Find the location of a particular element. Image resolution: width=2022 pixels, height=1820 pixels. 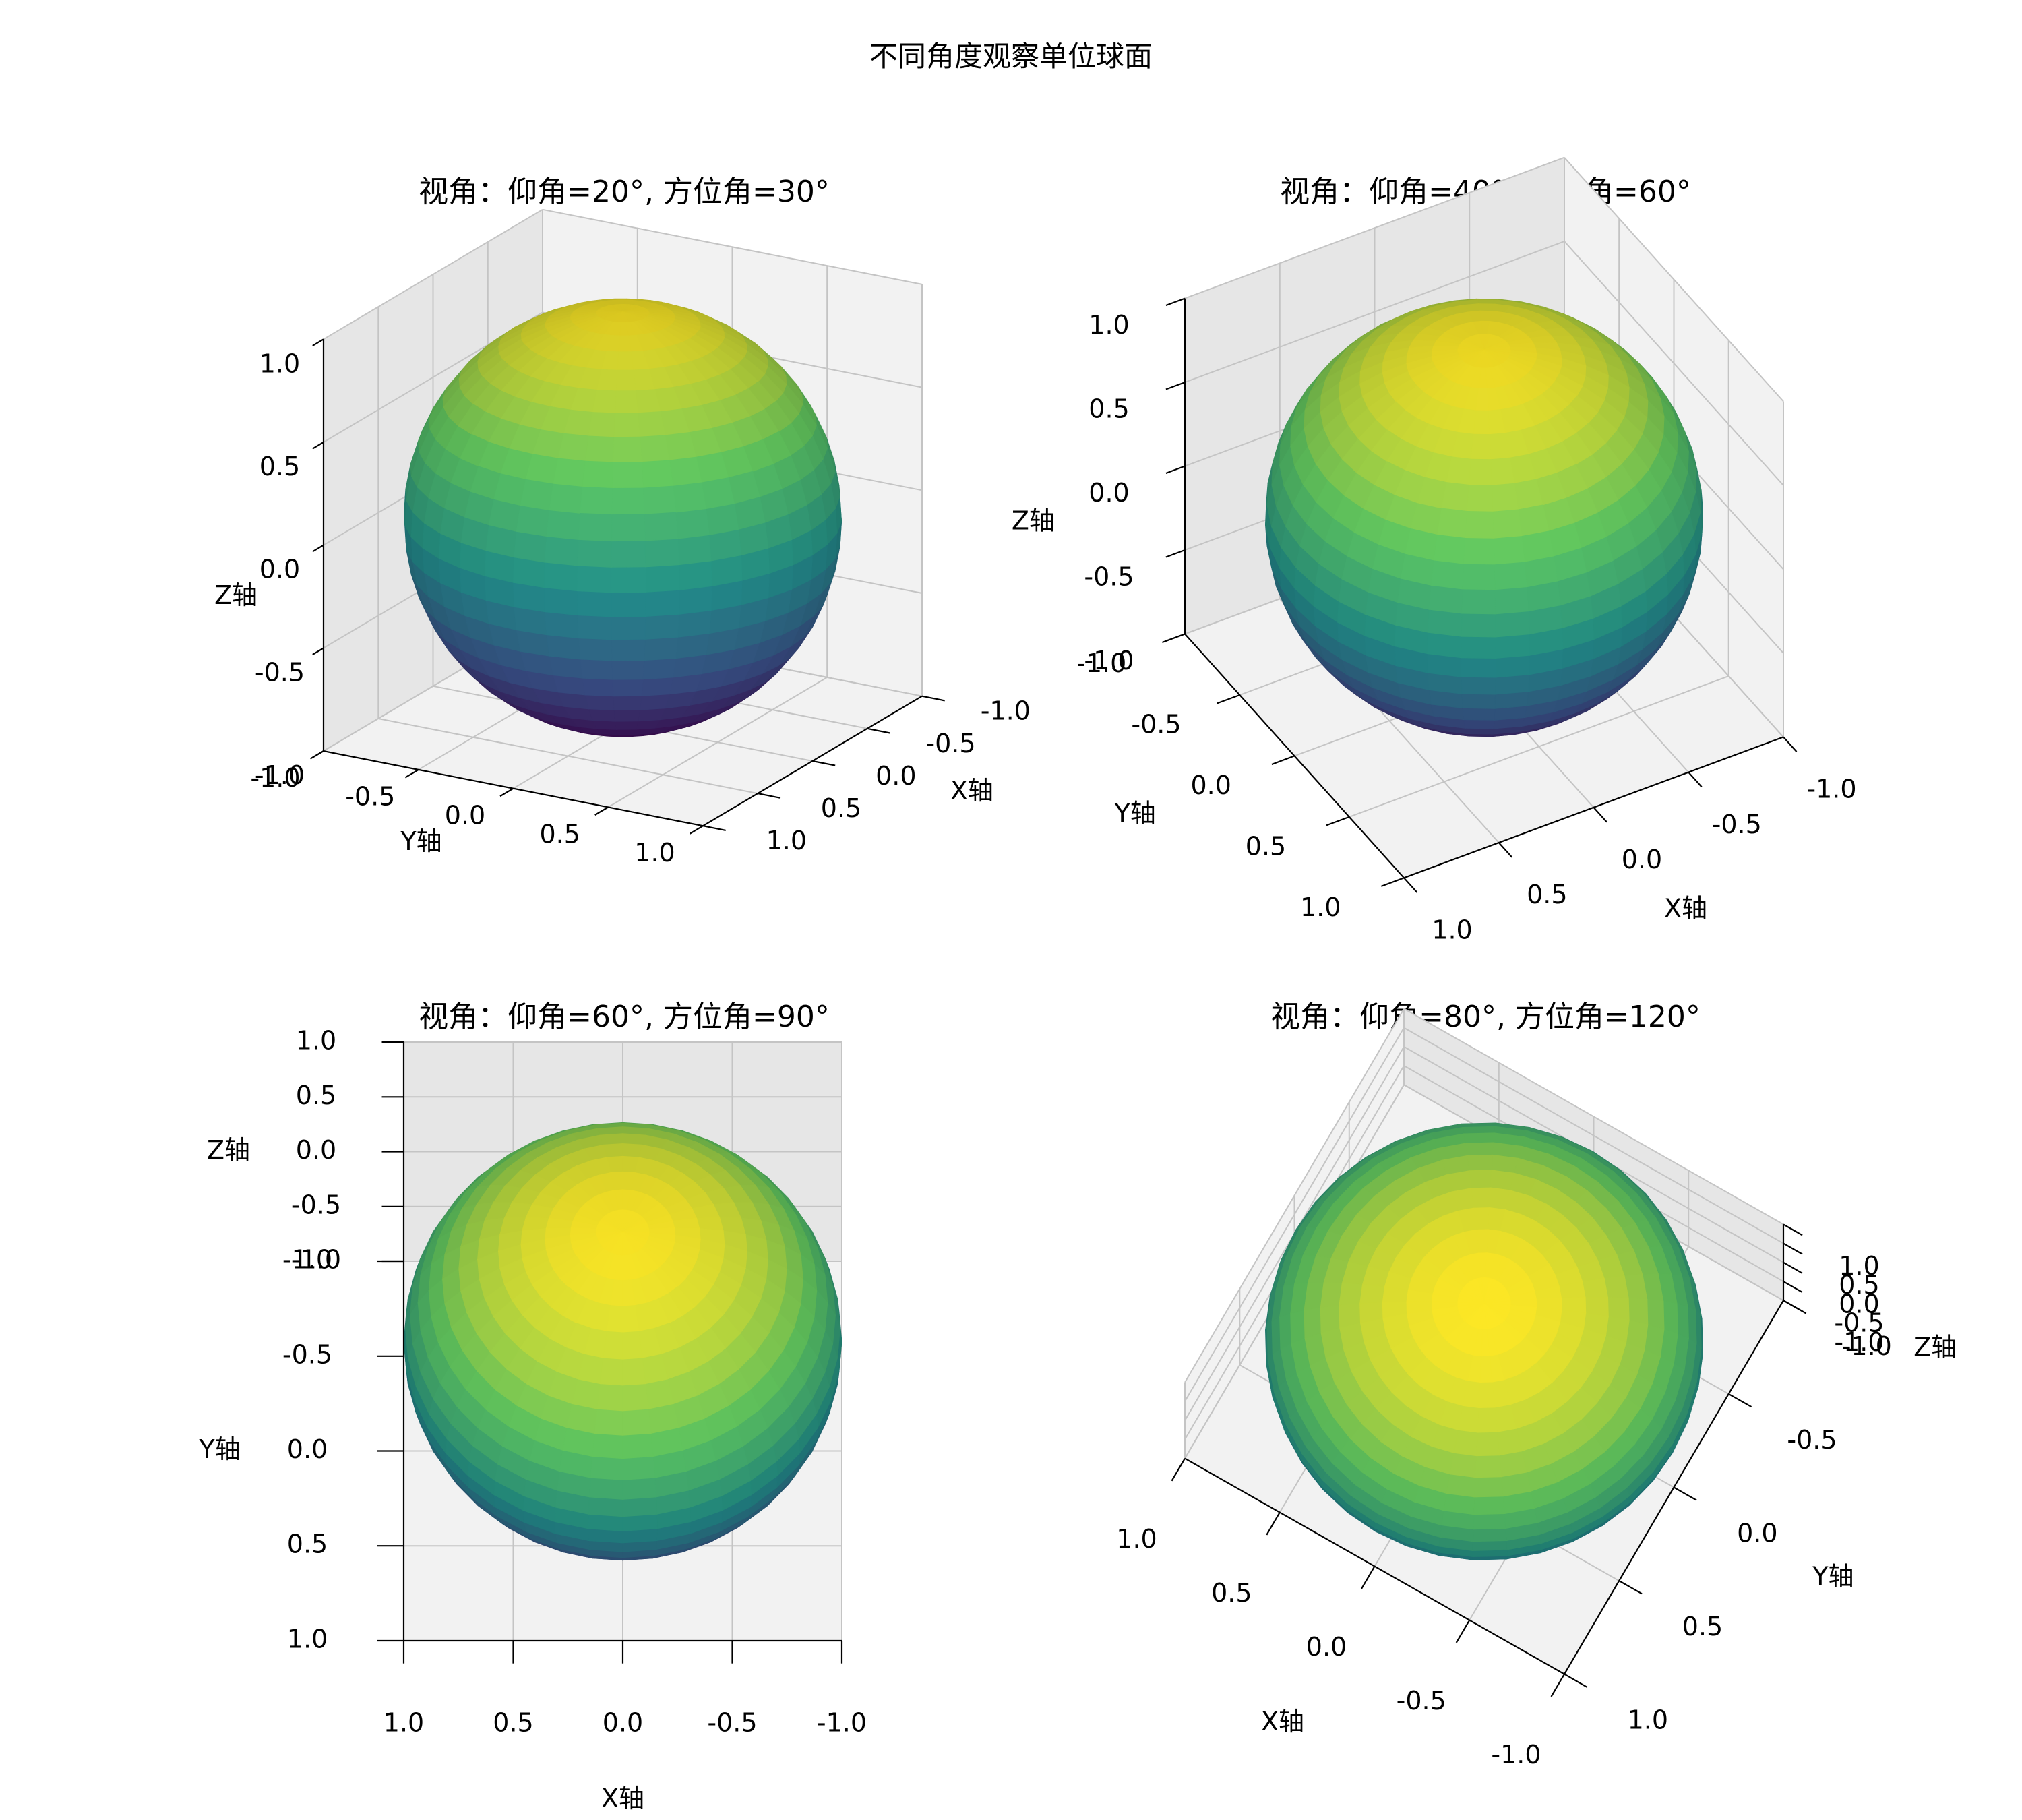

x-axis-label: X轴 is located at coordinates (1685, 908).